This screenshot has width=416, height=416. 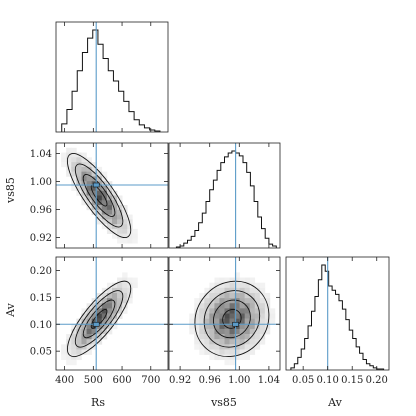 What do you see at coordinates (10, 309) in the screenshot?
I see `ylabel-av: Av` at bounding box center [10, 309].